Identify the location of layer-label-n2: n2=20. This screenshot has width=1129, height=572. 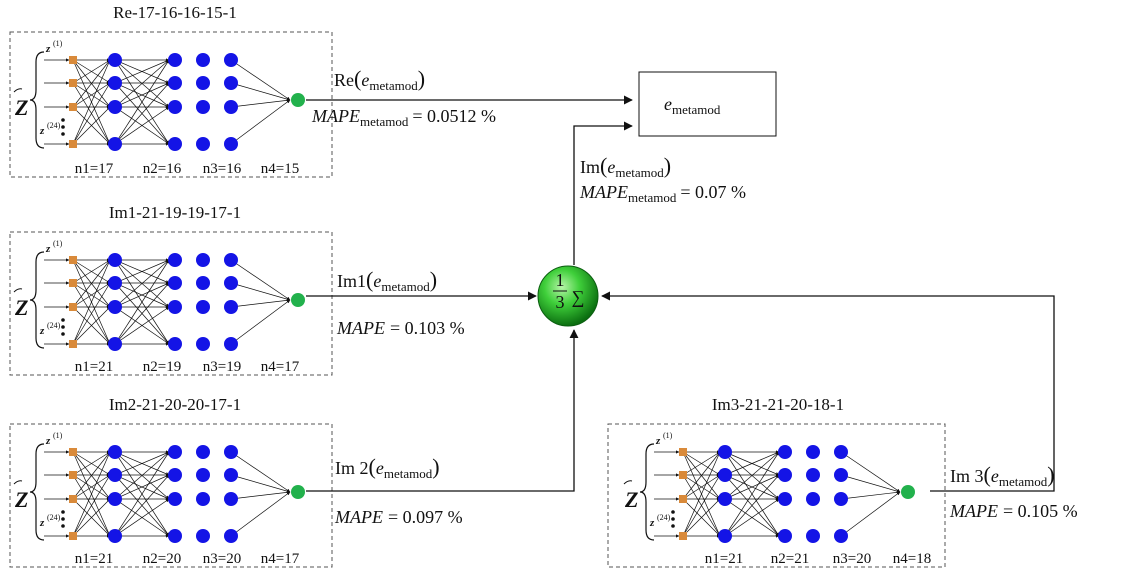
(162, 559).